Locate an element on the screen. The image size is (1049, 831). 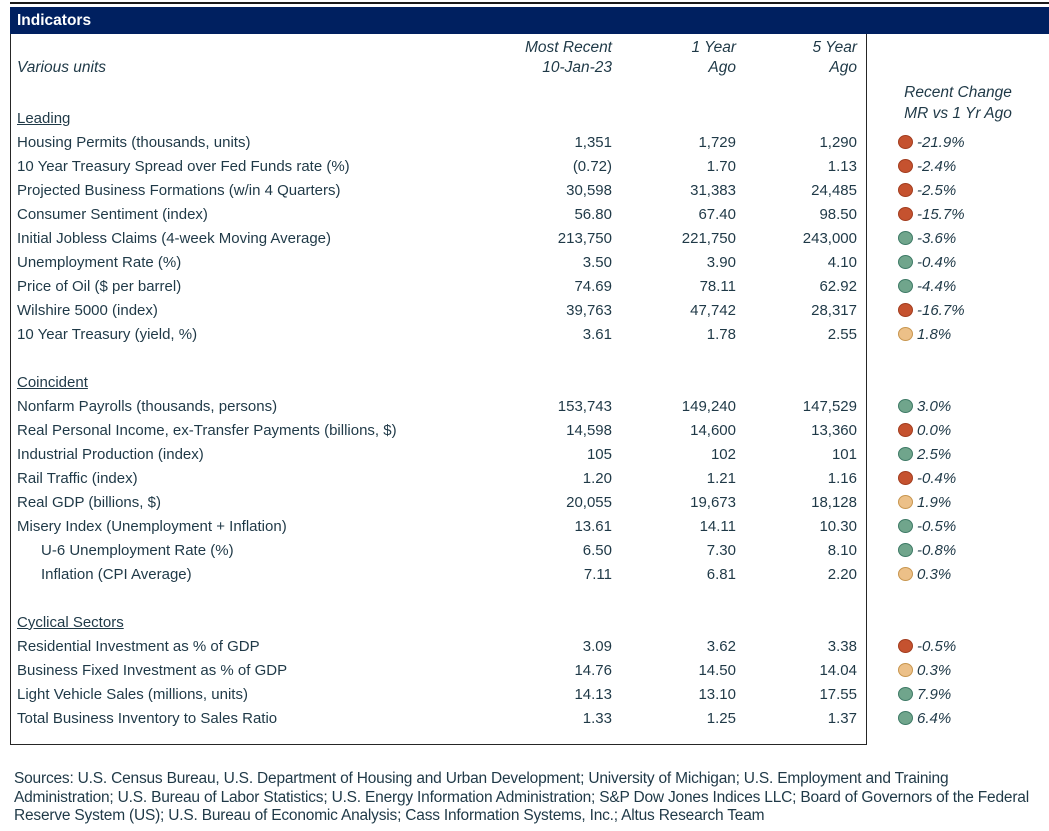
value-1-year-ago: 1,729 is located at coordinates (717, 142).